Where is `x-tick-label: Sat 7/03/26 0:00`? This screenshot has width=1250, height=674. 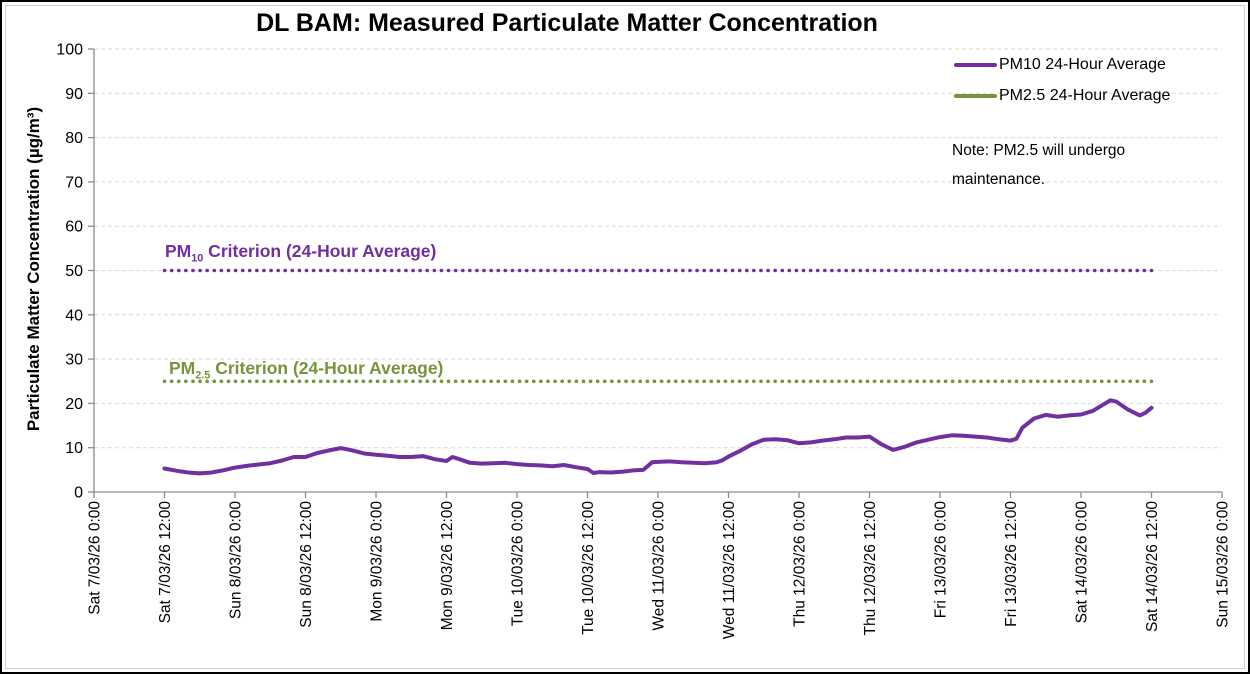 x-tick-label: Sat 7/03/26 0:00 is located at coordinates (95, 558).